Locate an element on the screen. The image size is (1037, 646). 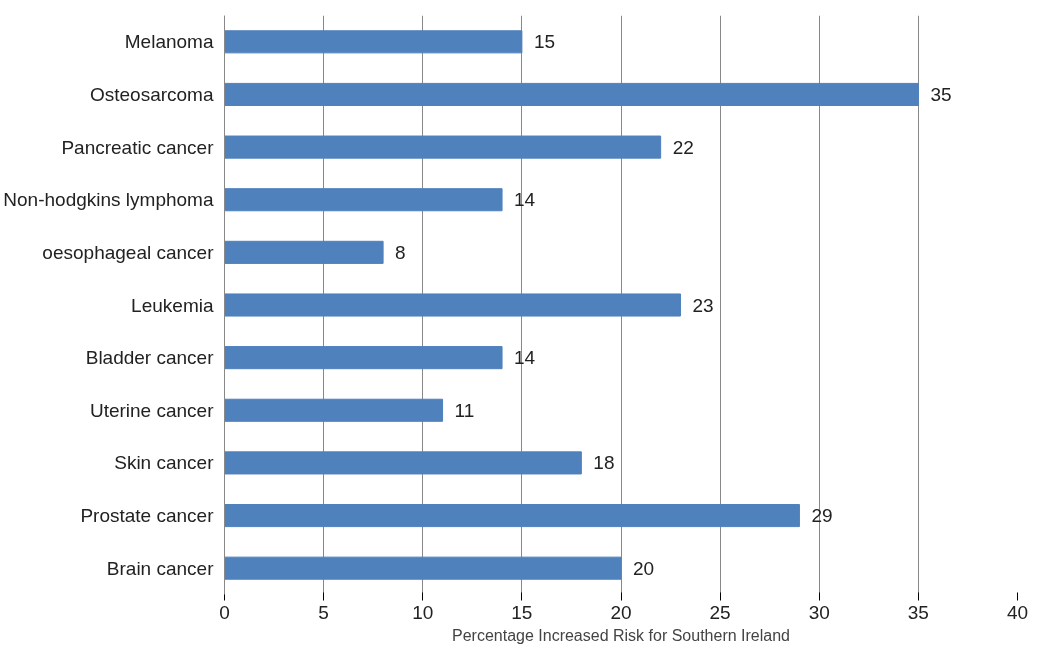
x-tick-label: 30 is located at coordinates (819, 612).